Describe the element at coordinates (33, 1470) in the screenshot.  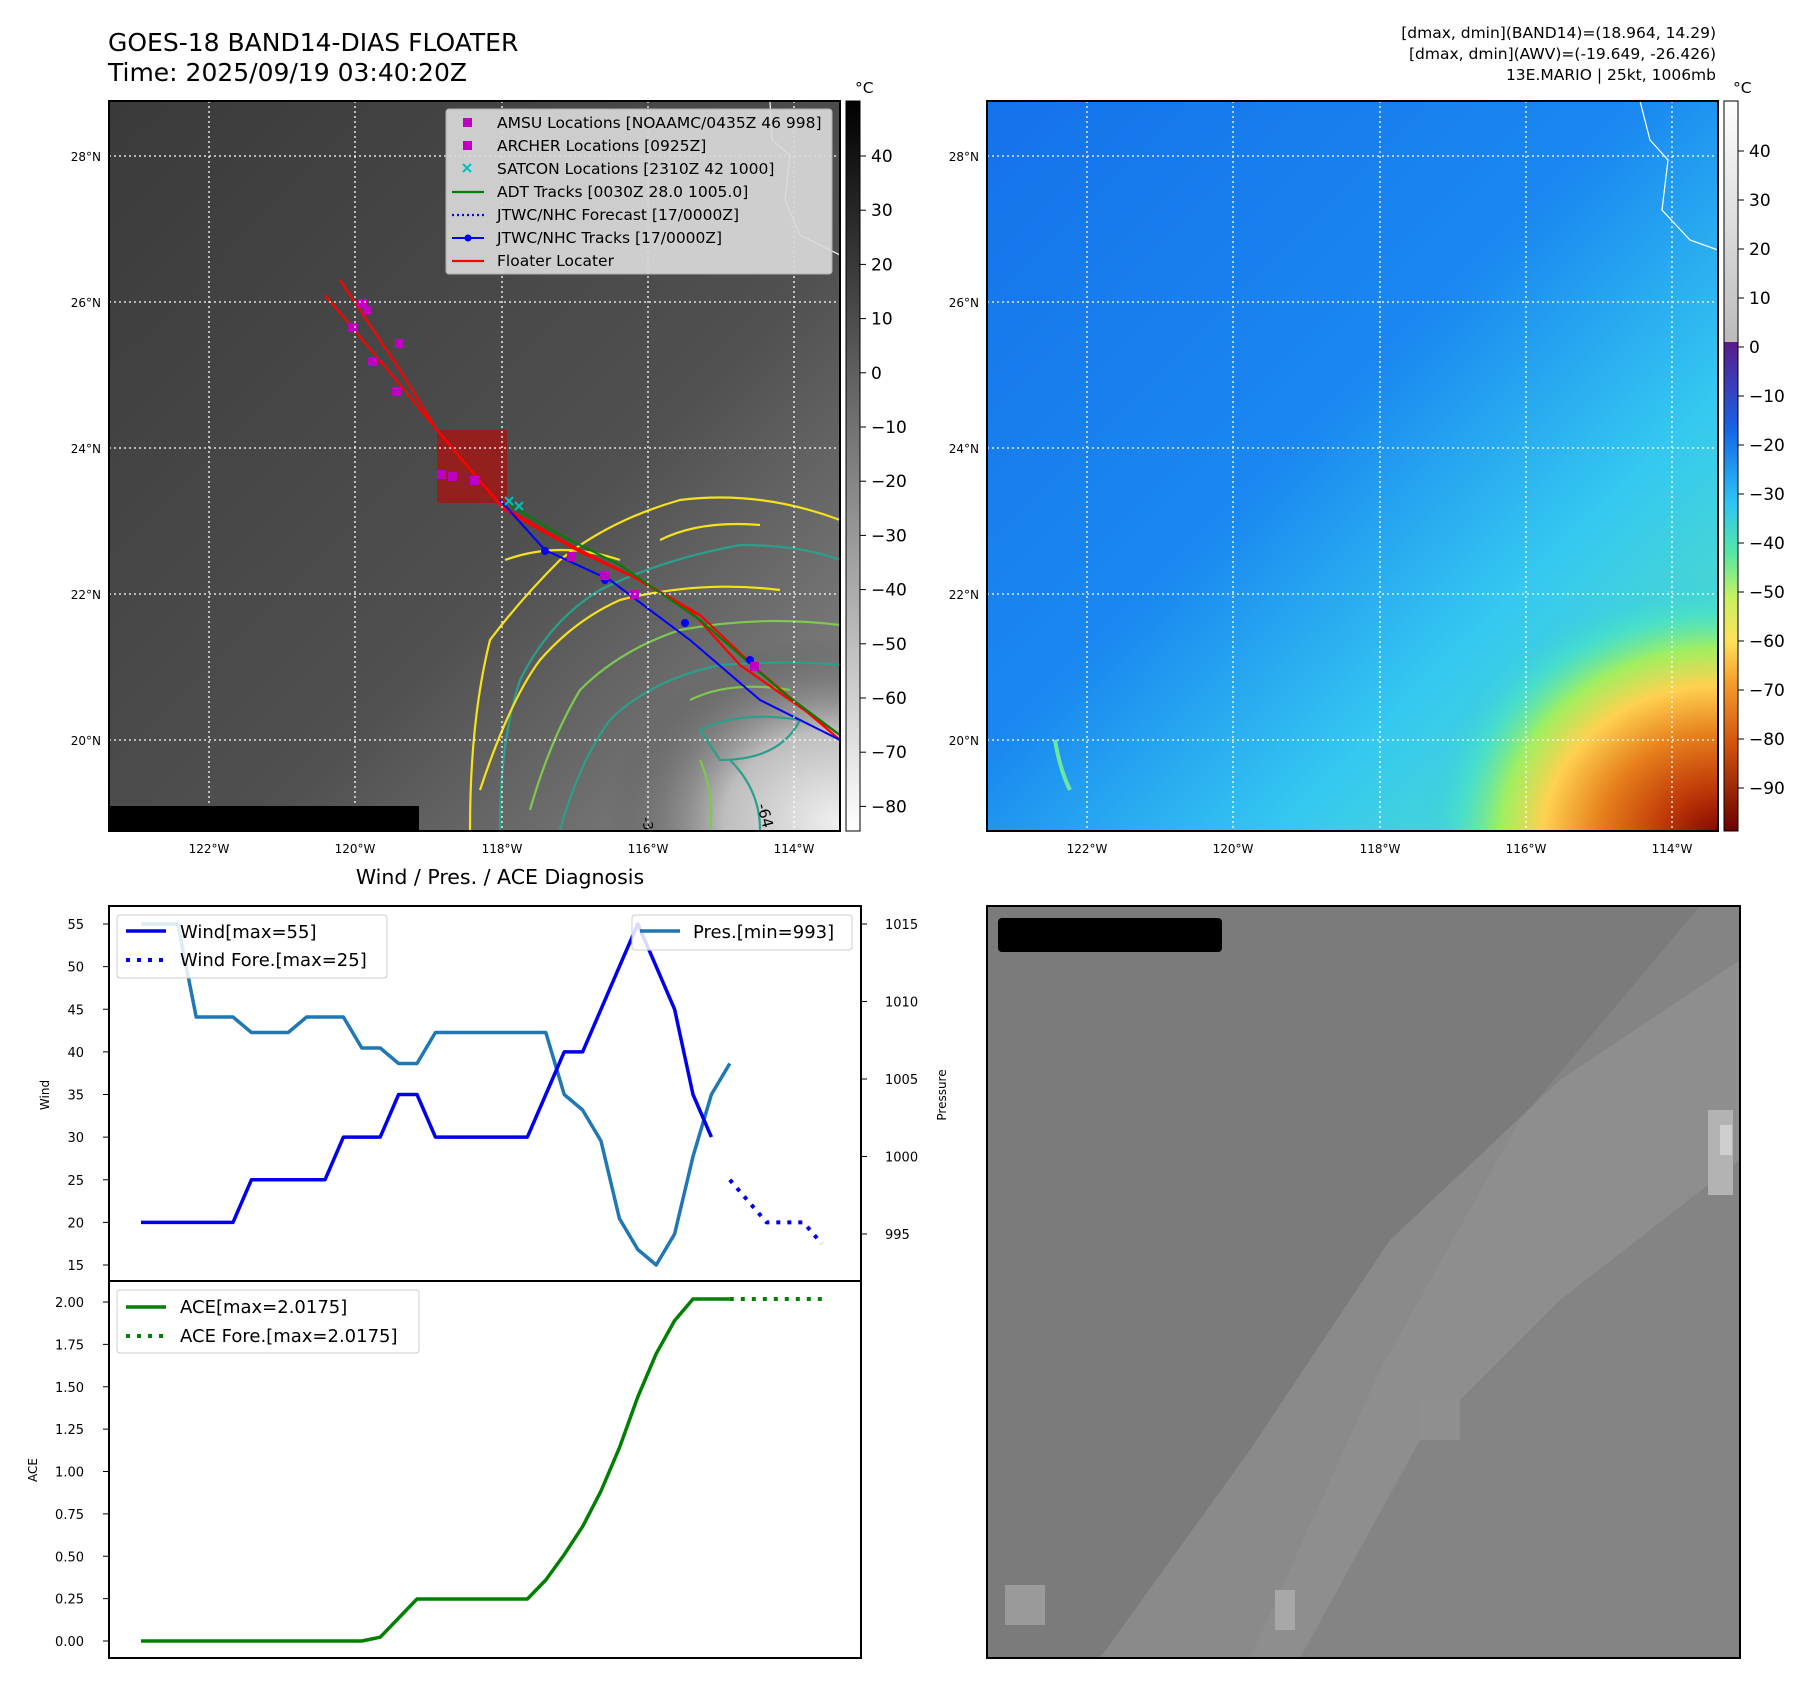
I see `ace-axis-label: ACE` at that location.